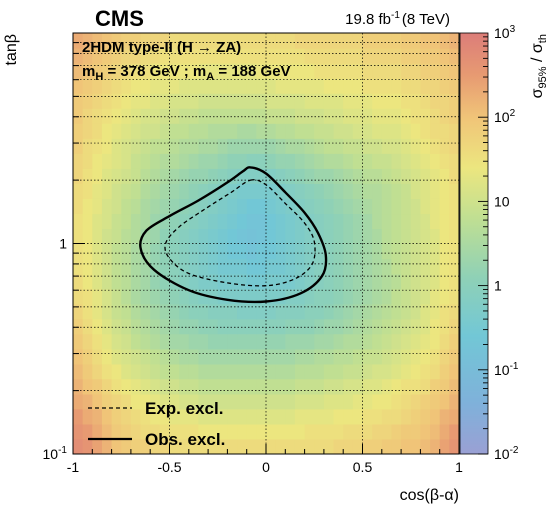  What do you see at coordinates (368, 19) in the screenshot?
I see `lumi-value: 19.8 fb` at bounding box center [368, 19].